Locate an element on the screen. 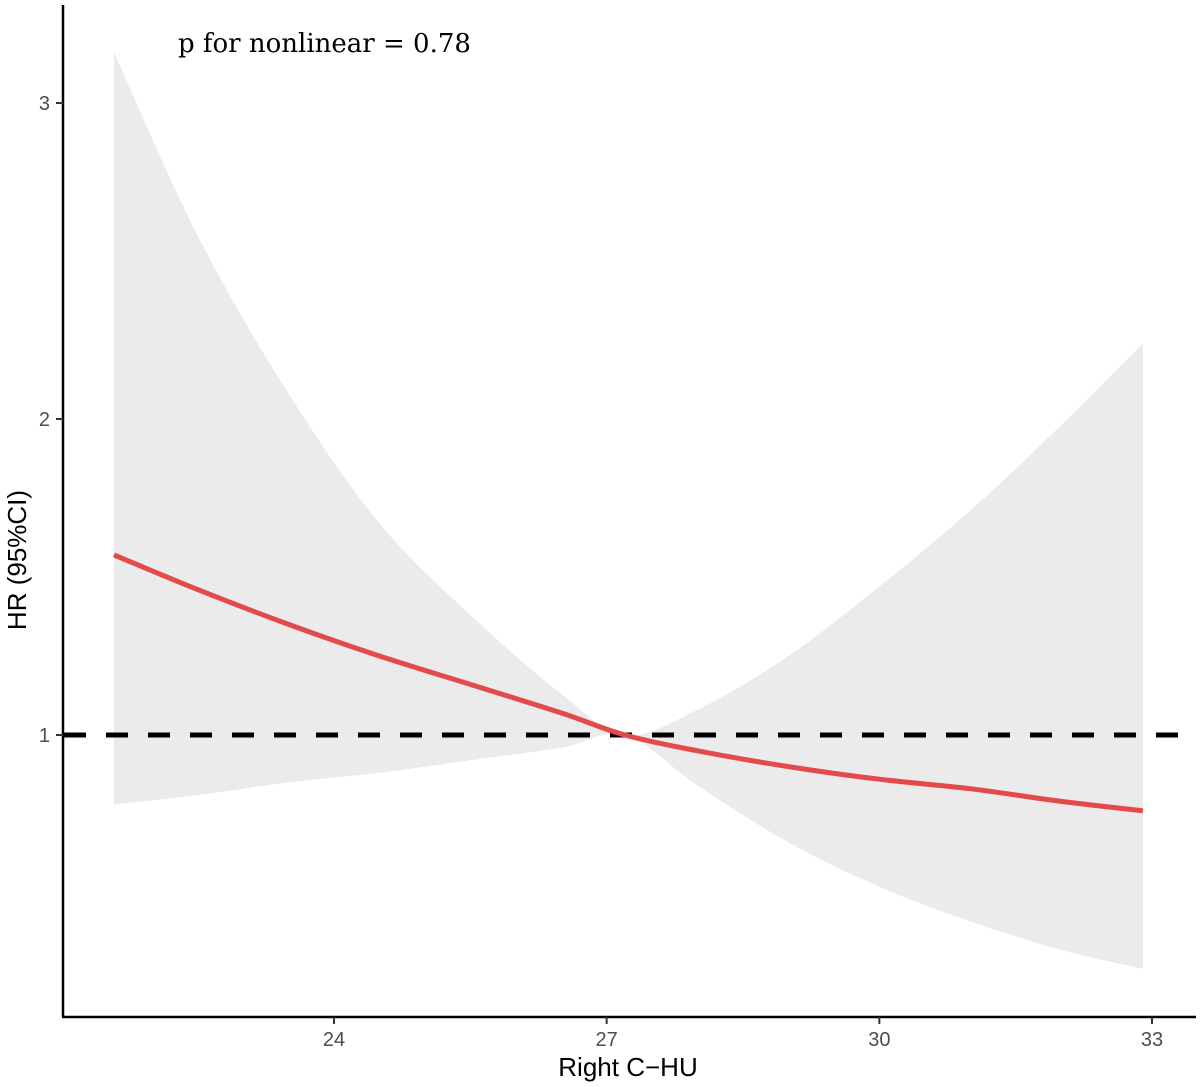 The width and height of the screenshot is (1200, 1087). x-tick-label: 24 is located at coordinates (334, 1040).